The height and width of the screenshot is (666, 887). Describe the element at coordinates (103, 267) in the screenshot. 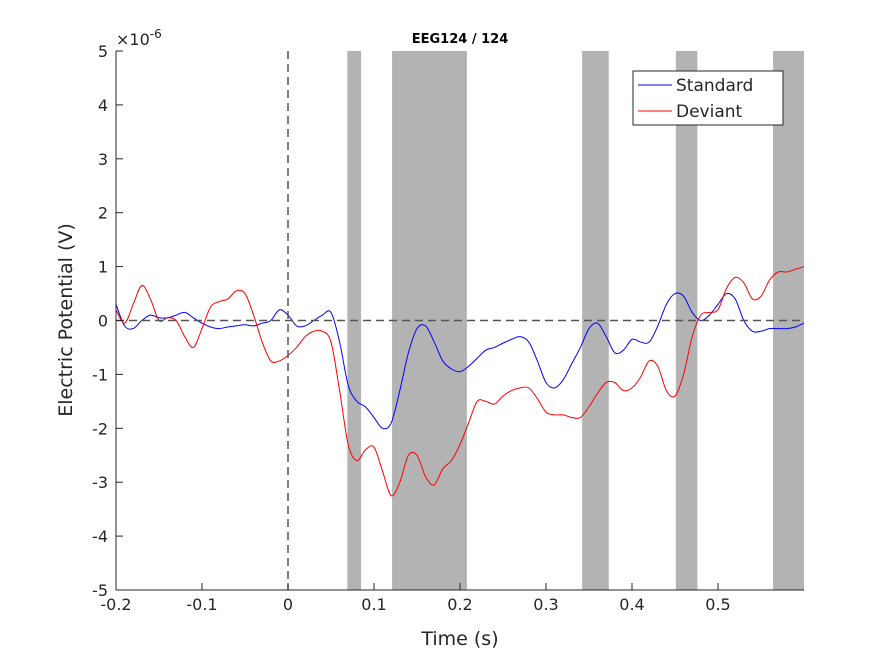

I see `y-tick-label: 1` at that location.